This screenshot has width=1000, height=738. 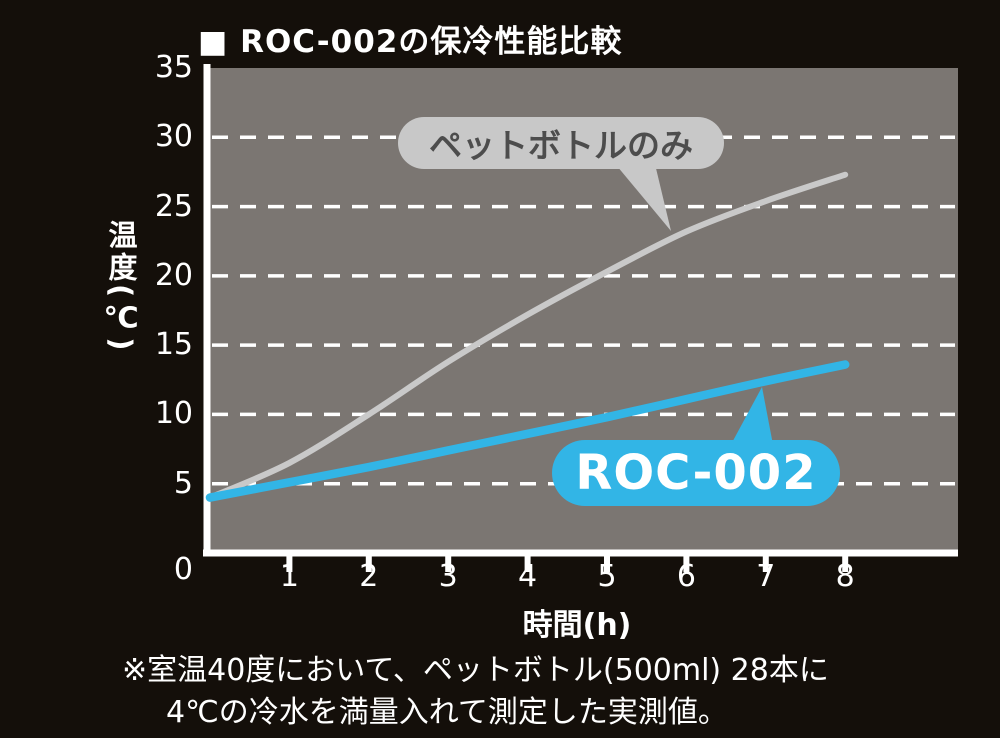 I want to click on footnote-line-2: 4℃の冷水を満量入れて測定した実測値。, so click(x=447, y=712).